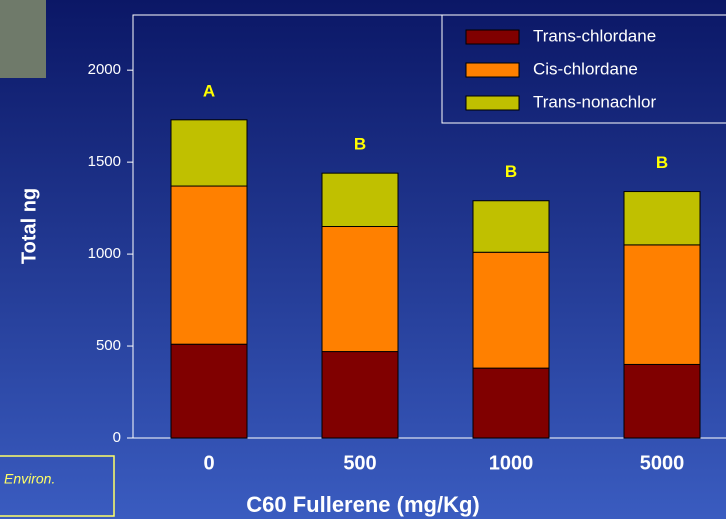 This screenshot has width=726, height=519. I want to click on x-tick-label: 1000, so click(511, 463).